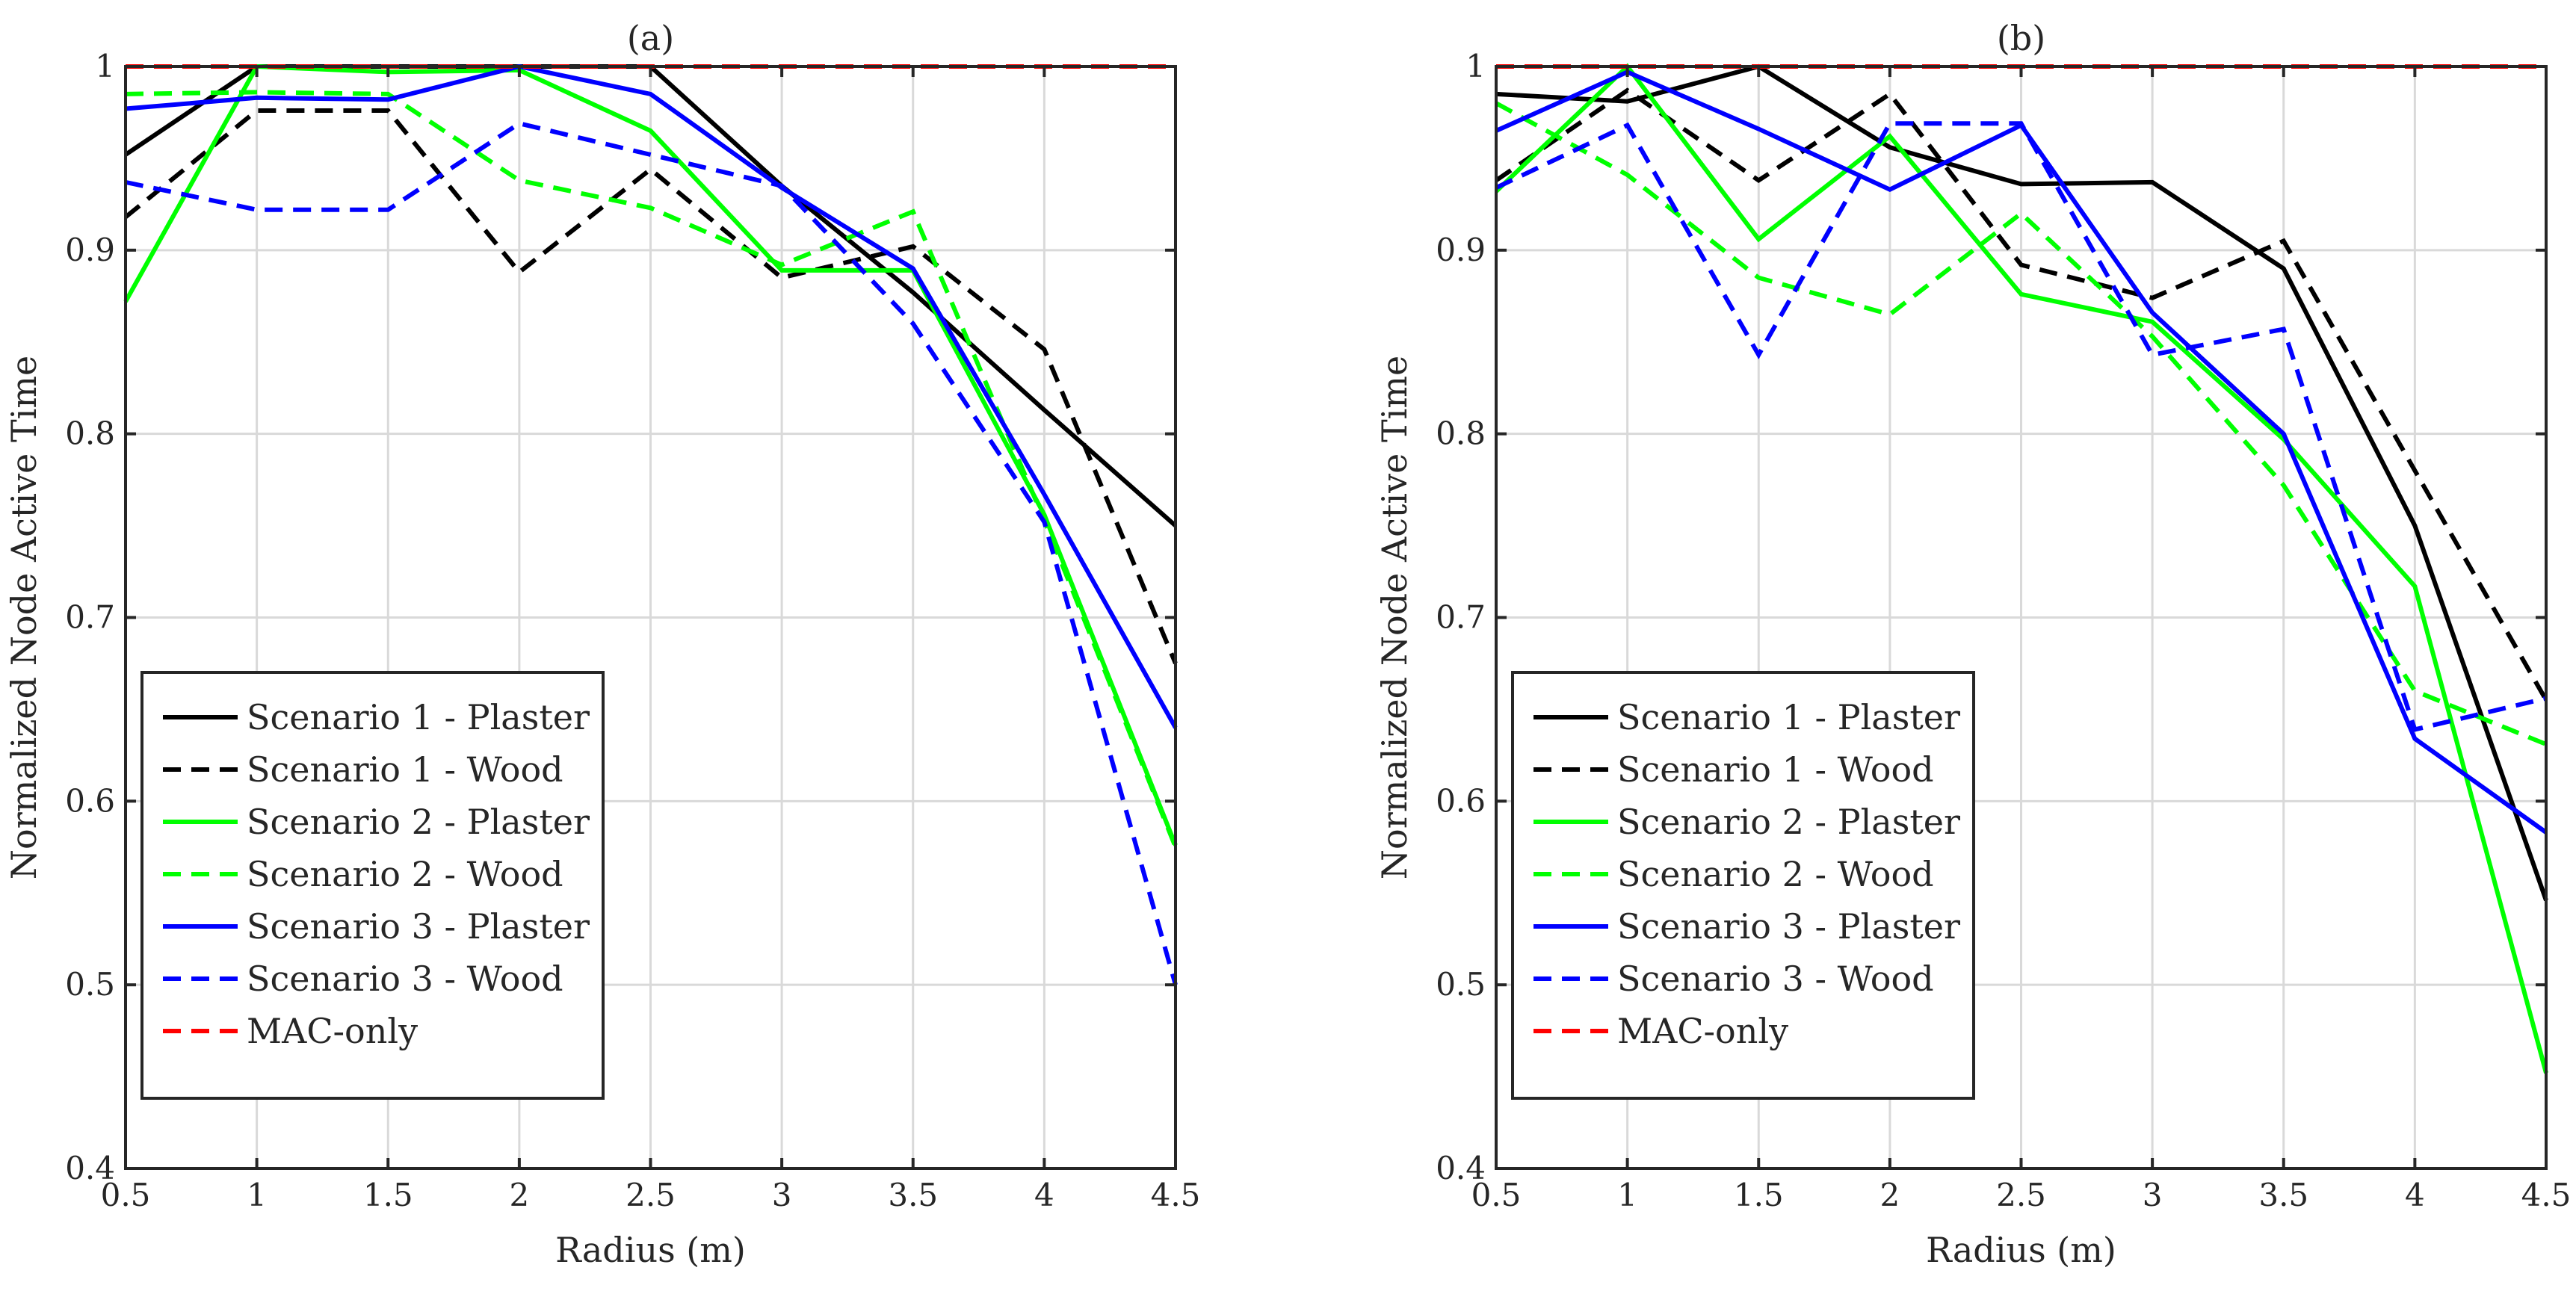 Image resolution: width=2576 pixels, height=1297 pixels. Describe the element at coordinates (651, 38) in the screenshot. I see `chart-title: (a)` at that location.